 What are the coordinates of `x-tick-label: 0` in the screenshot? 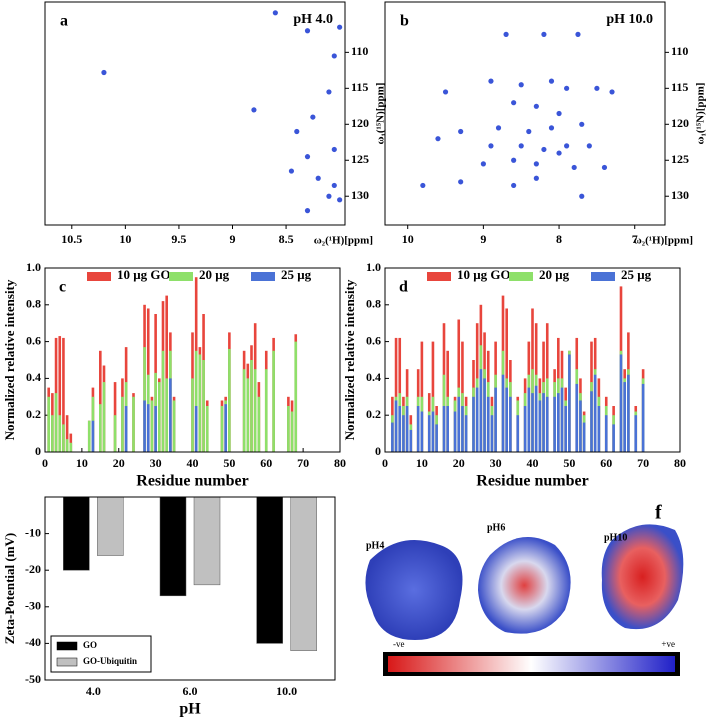 It's located at (45, 463).